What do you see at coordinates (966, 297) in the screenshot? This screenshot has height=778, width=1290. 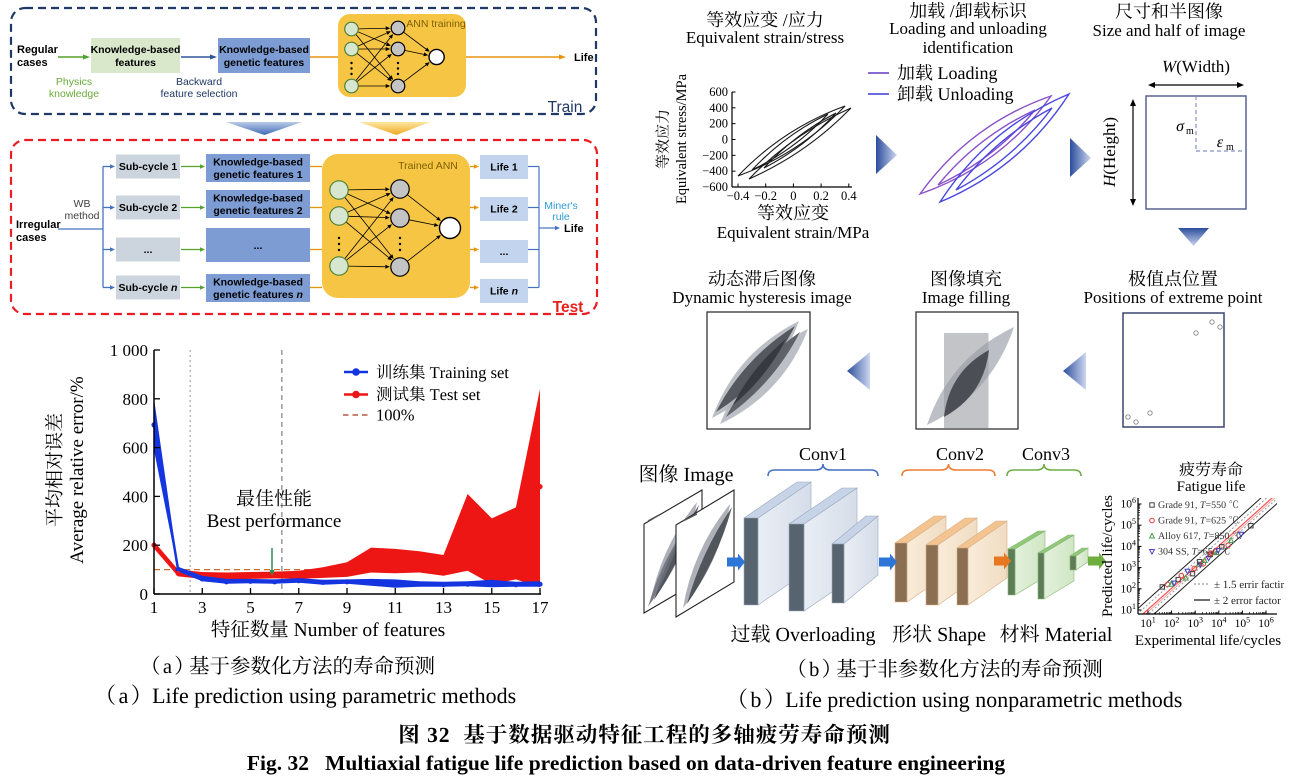 I see `svg-text: Image filling` at bounding box center [966, 297].